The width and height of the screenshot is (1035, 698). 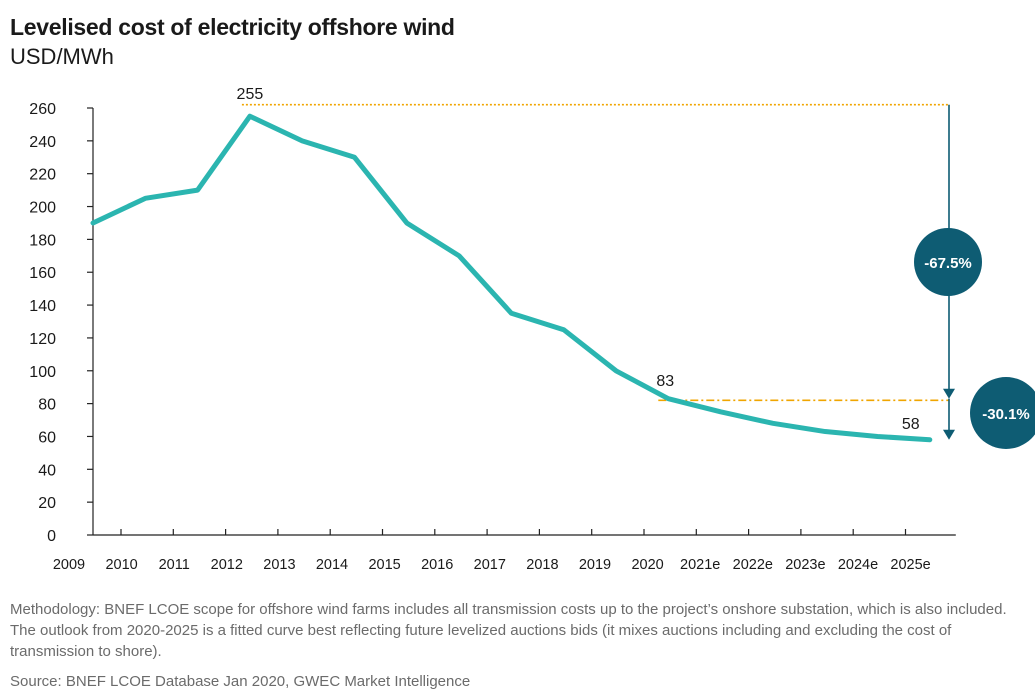 What do you see at coordinates (490, 565) in the screenshot?
I see `x-tick-label: 2017` at bounding box center [490, 565].